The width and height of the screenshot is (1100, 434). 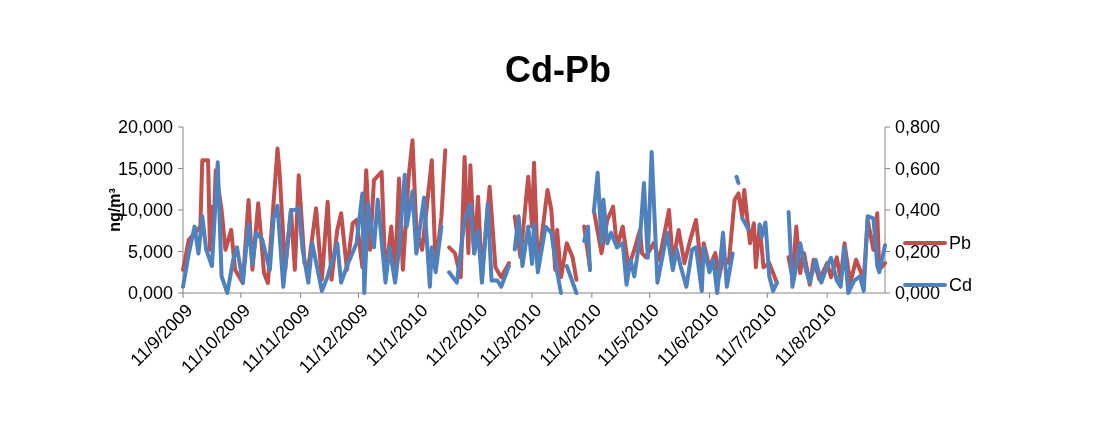 What do you see at coordinates (918, 251) in the screenshot?
I see `y2-tick-label: 0,200` at bounding box center [918, 251].